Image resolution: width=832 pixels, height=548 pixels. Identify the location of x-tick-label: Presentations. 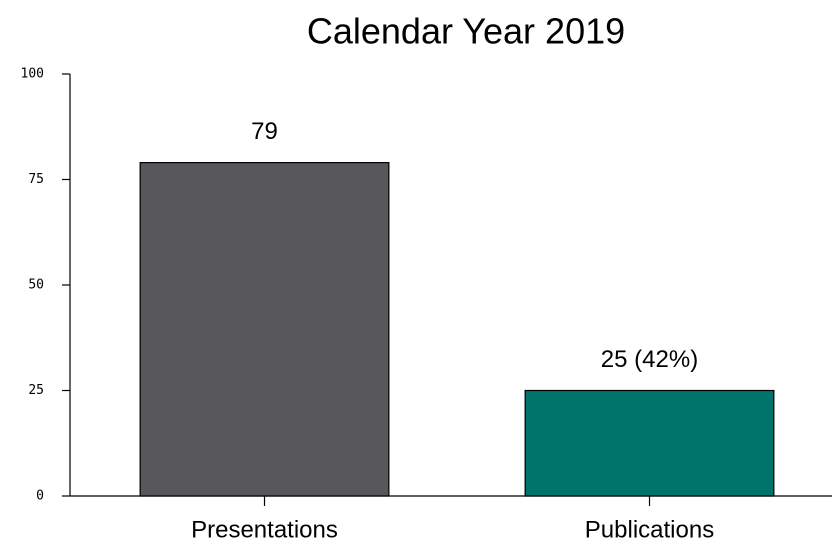
(264, 529).